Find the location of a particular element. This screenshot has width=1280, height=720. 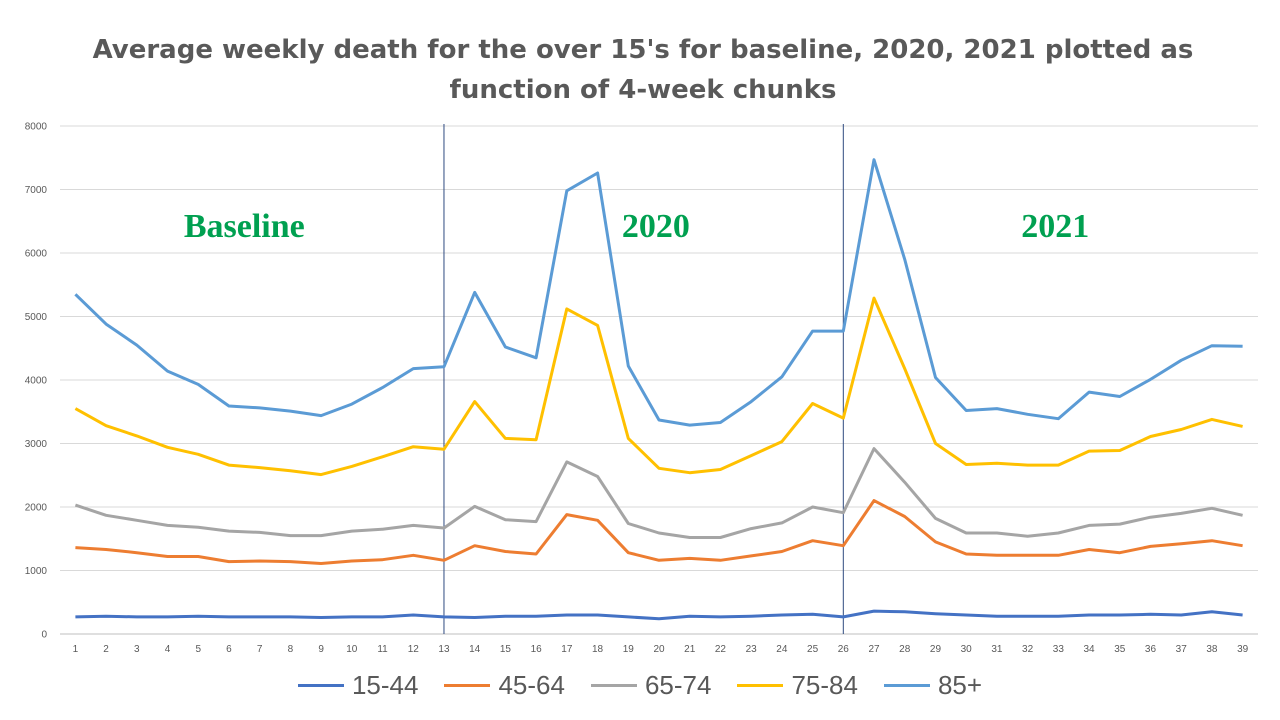

legend-item: 85+ is located at coordinates (933, 685).